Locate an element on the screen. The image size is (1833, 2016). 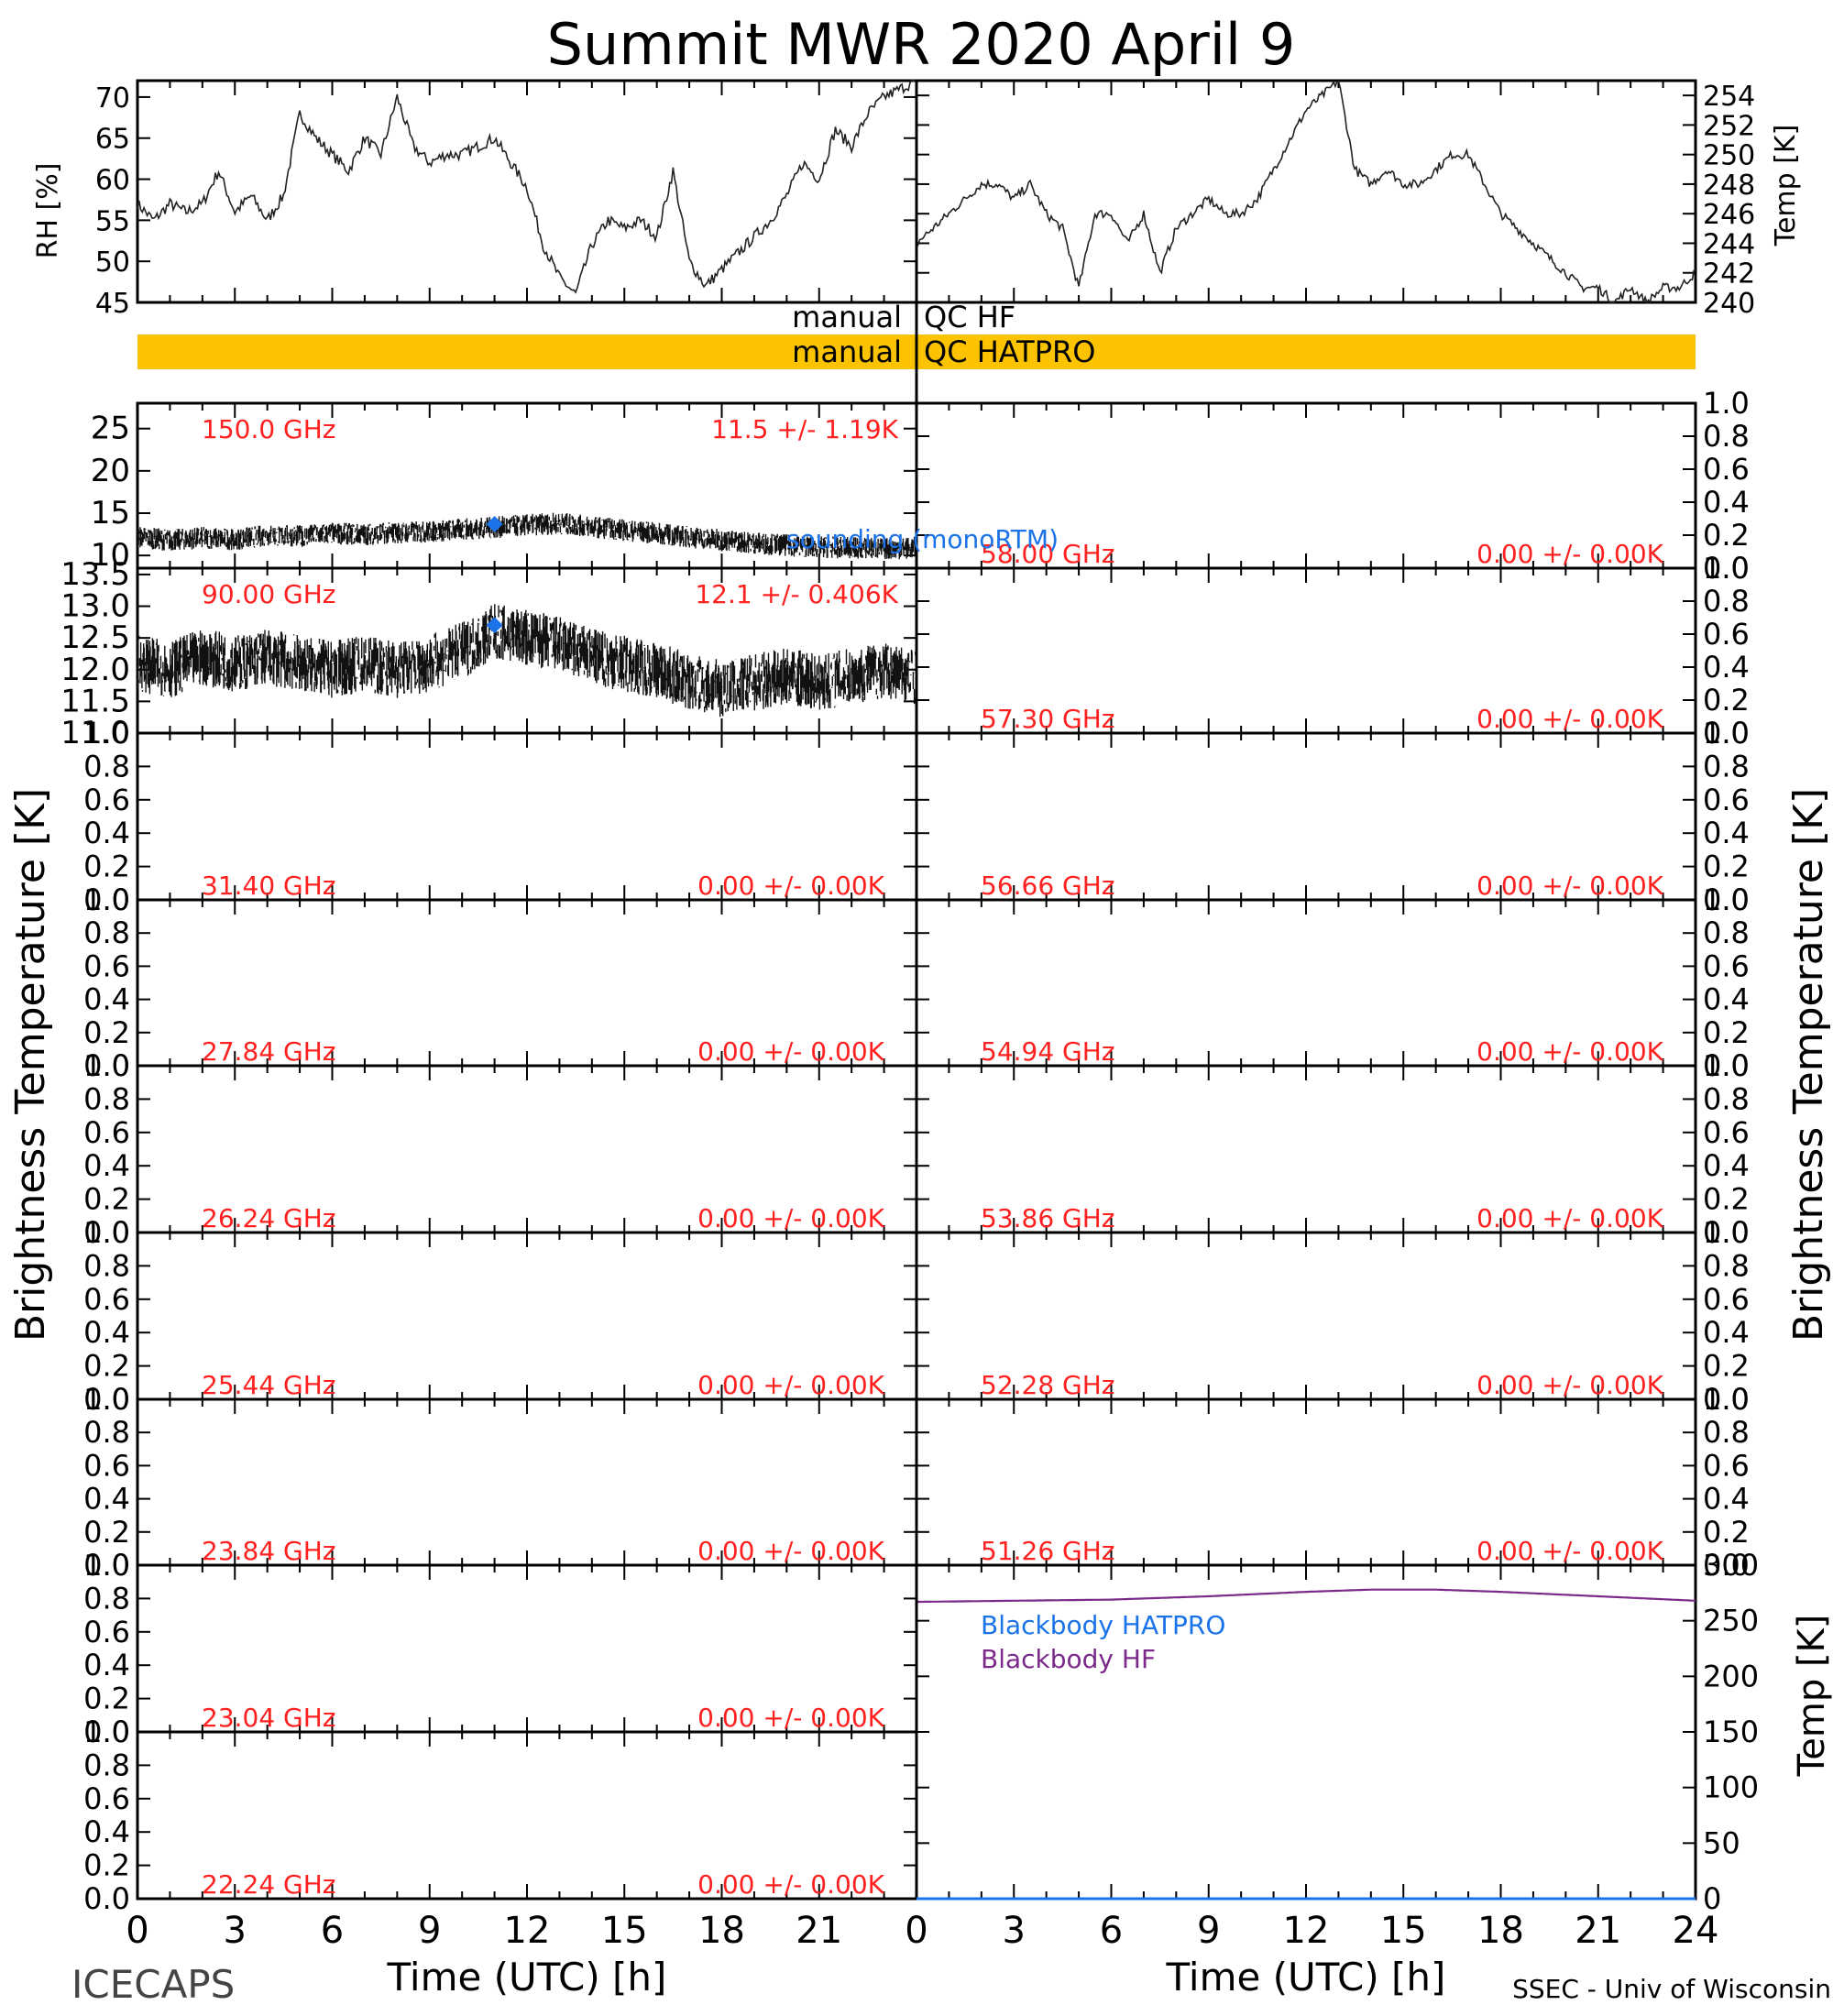
y-tick-label: 11.5 is located at coordinates (95, 701).